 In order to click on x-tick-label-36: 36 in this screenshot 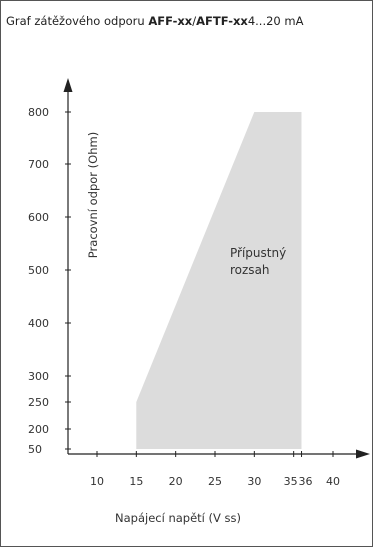, I will do `click(306, 481)`.